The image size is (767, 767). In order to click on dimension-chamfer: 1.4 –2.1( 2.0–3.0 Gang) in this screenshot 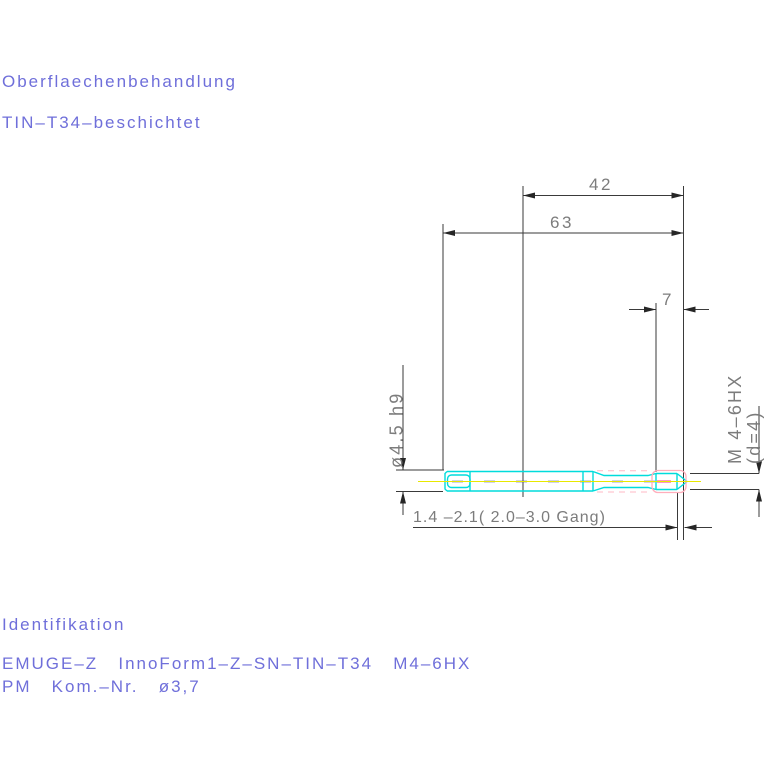, I will do `click(562, 520)`.